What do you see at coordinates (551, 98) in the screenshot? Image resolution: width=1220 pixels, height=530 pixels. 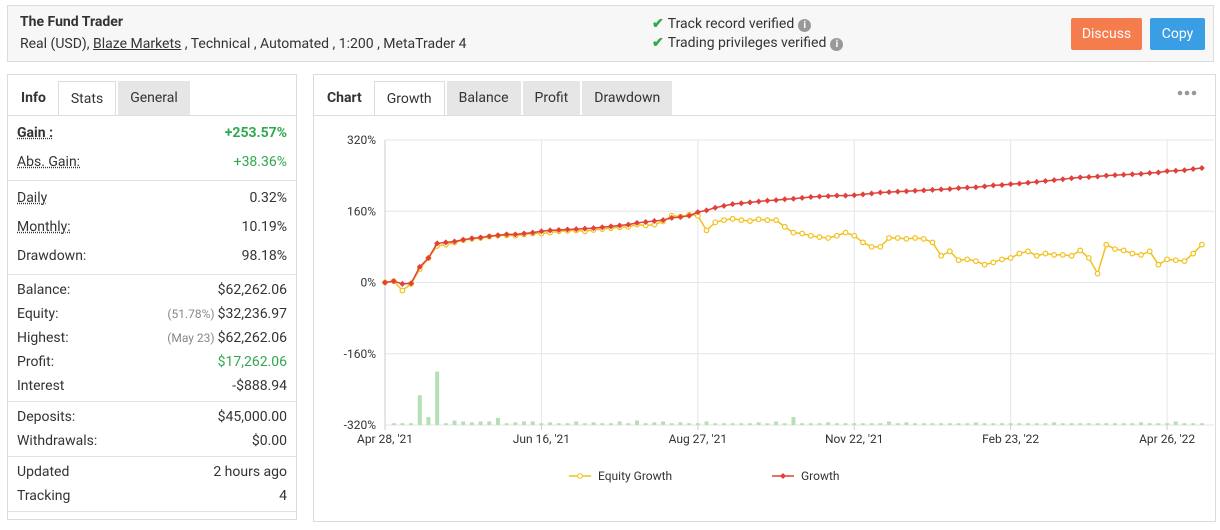 I see `tab: Profit` at bounding box center [551, 98].